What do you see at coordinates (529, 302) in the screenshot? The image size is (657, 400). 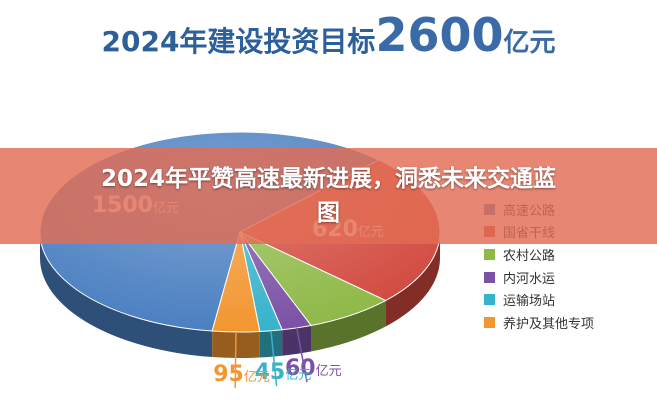 I see `legend-label: 运输场站` at bounding box center [529, 302].